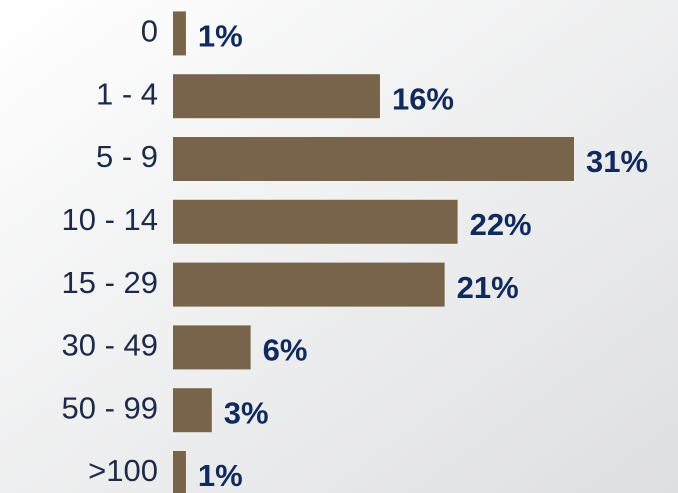 The image size is (678, 493). What do you see at coordinates (123, 470) in the screenshot?
I see `category-label: >100` at bounding box center [123, 470].